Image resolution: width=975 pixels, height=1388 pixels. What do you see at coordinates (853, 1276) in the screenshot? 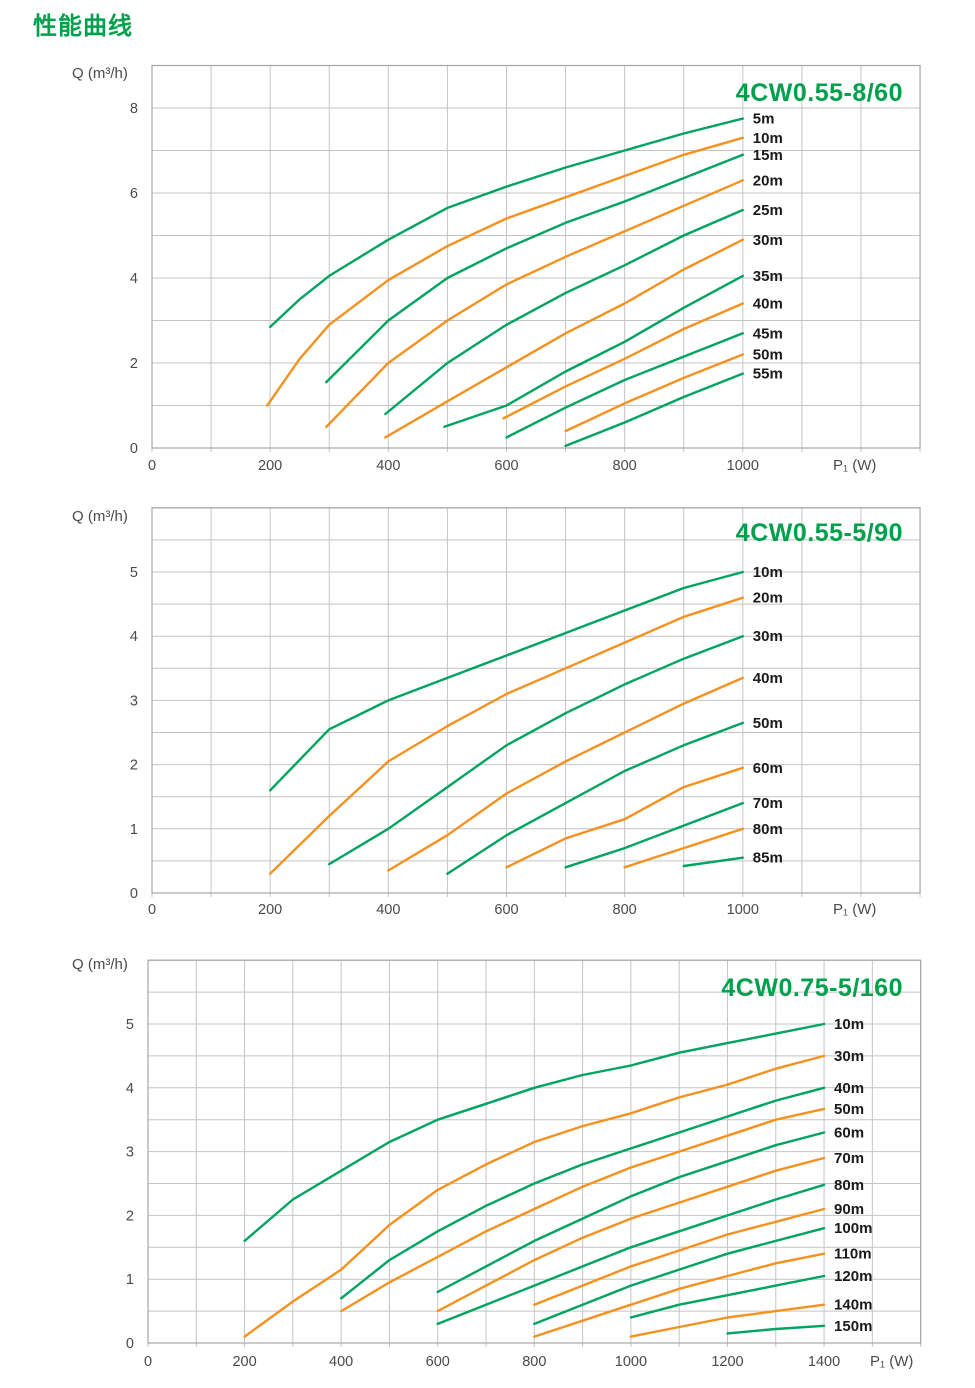
I see `curve-label-120m: 120m` at bounding box center [853, 1276].